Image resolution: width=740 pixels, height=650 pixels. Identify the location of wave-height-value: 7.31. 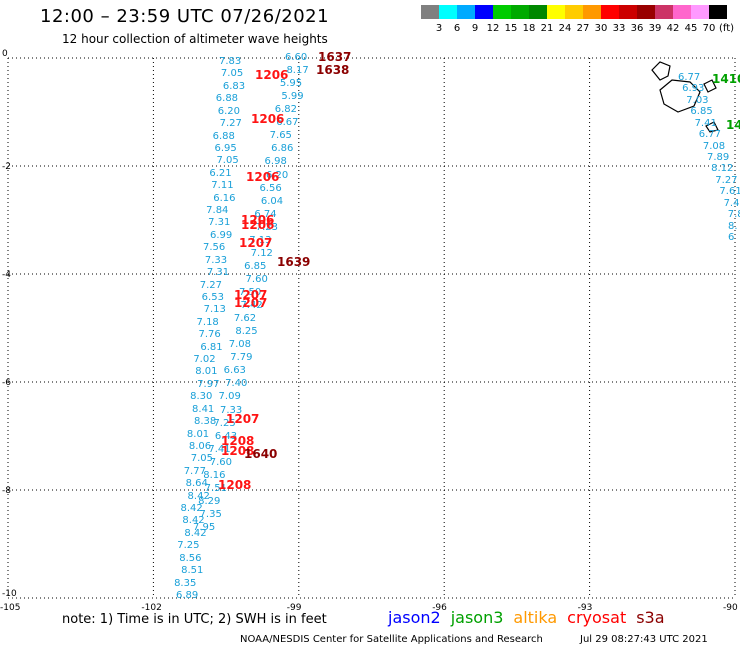
(219, 223).